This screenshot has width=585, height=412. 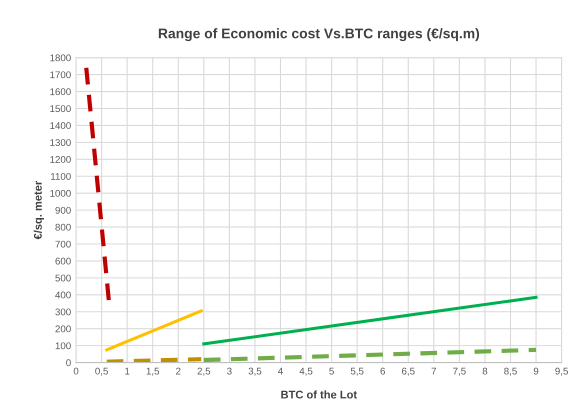 I want to click on x-tick-label: 5,5, so click(x=357, y=372).